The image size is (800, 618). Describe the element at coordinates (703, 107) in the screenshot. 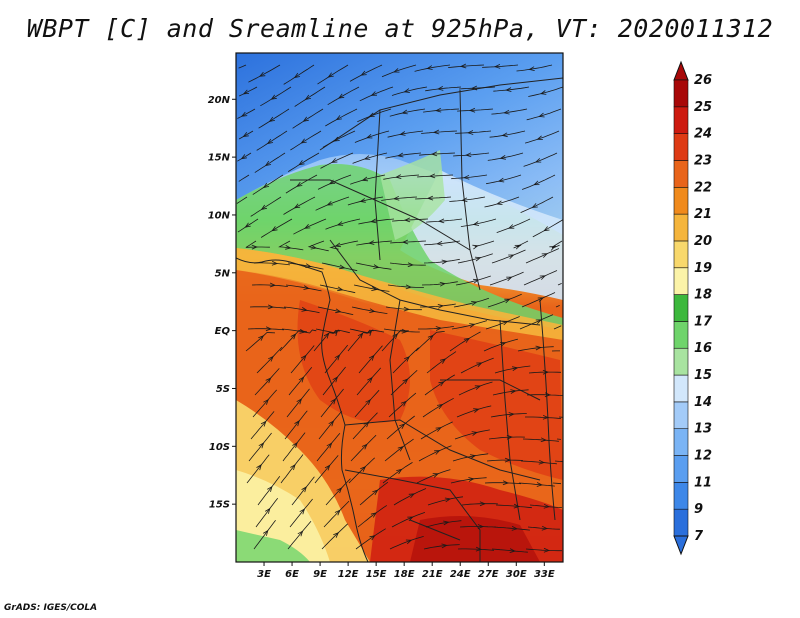

I see `colorbar-label: 25` at that location.